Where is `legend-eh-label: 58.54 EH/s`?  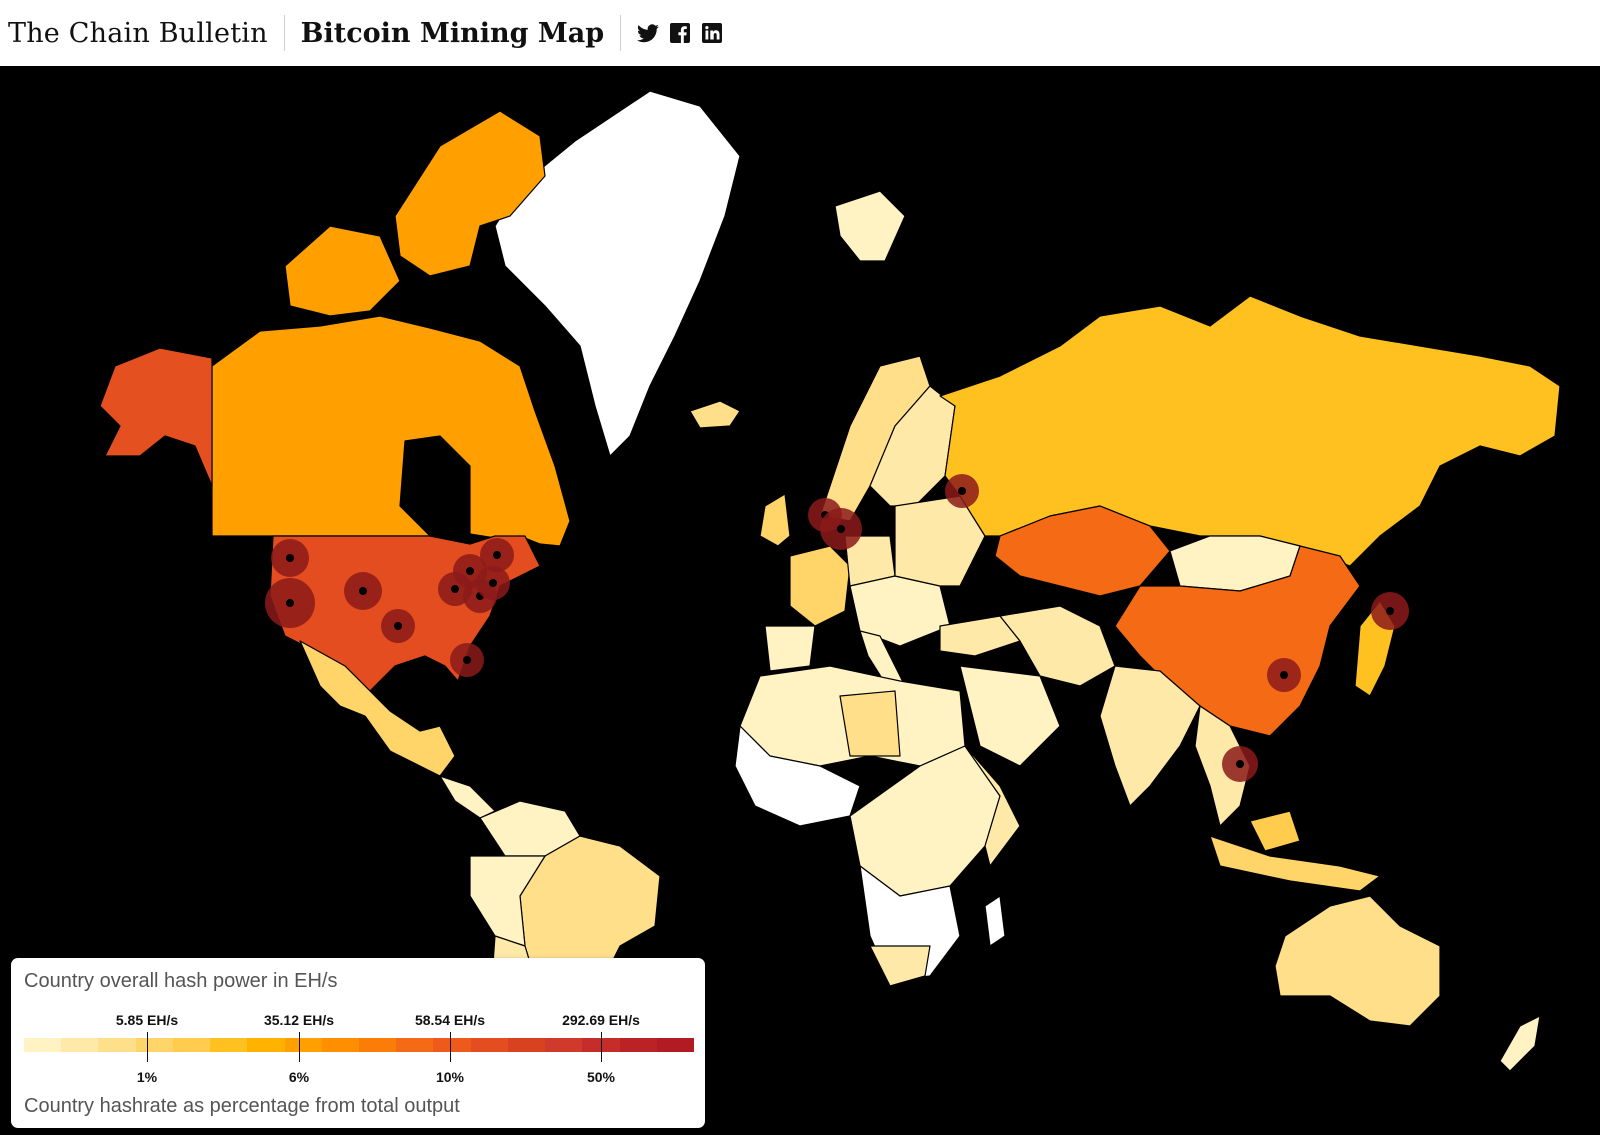 legend-eh-label: 58.54 EH/s is located at coordinates (450, 1020).